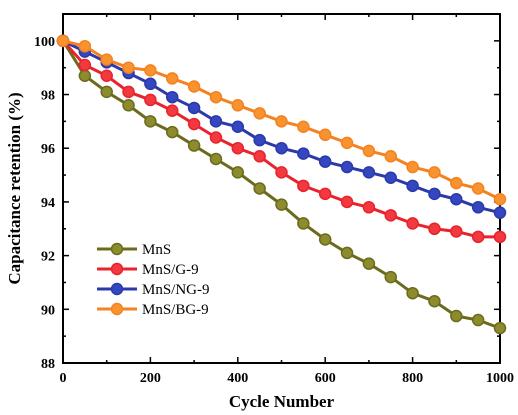  What do you see at coordinates (150, 378) in the screenshot?
I see `x-tick-label: 200` at bounding box center [150, 378].